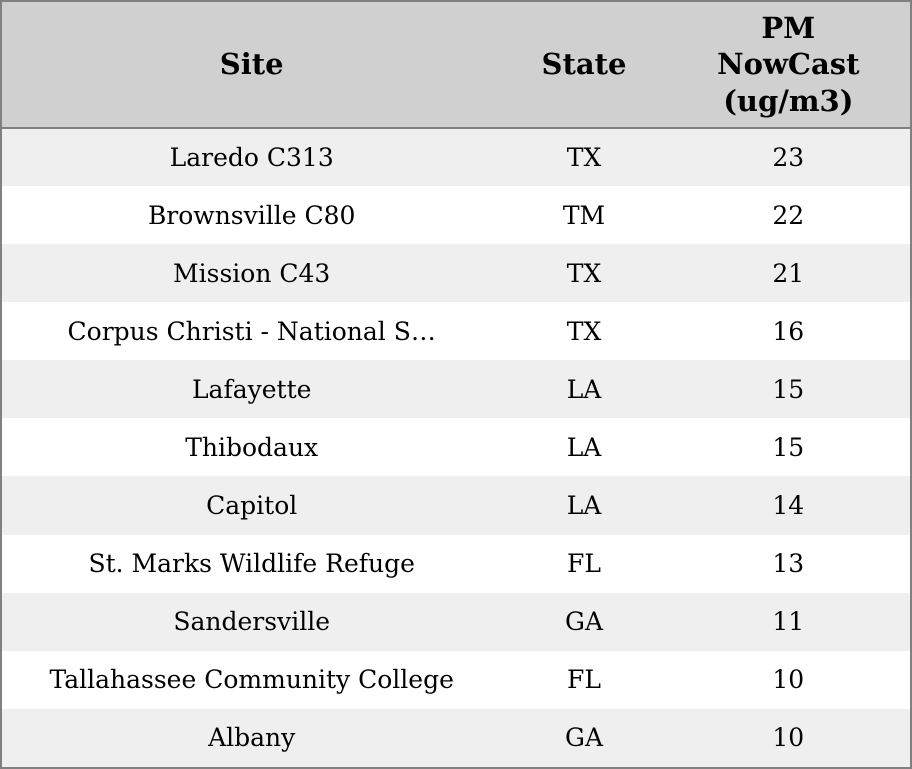 Image resolution: width=912 pixels, height=769 pixels. Describe the element at coordinates (252, 447) in the screenshot. I see `site-cell: Thibodaux` at that location.